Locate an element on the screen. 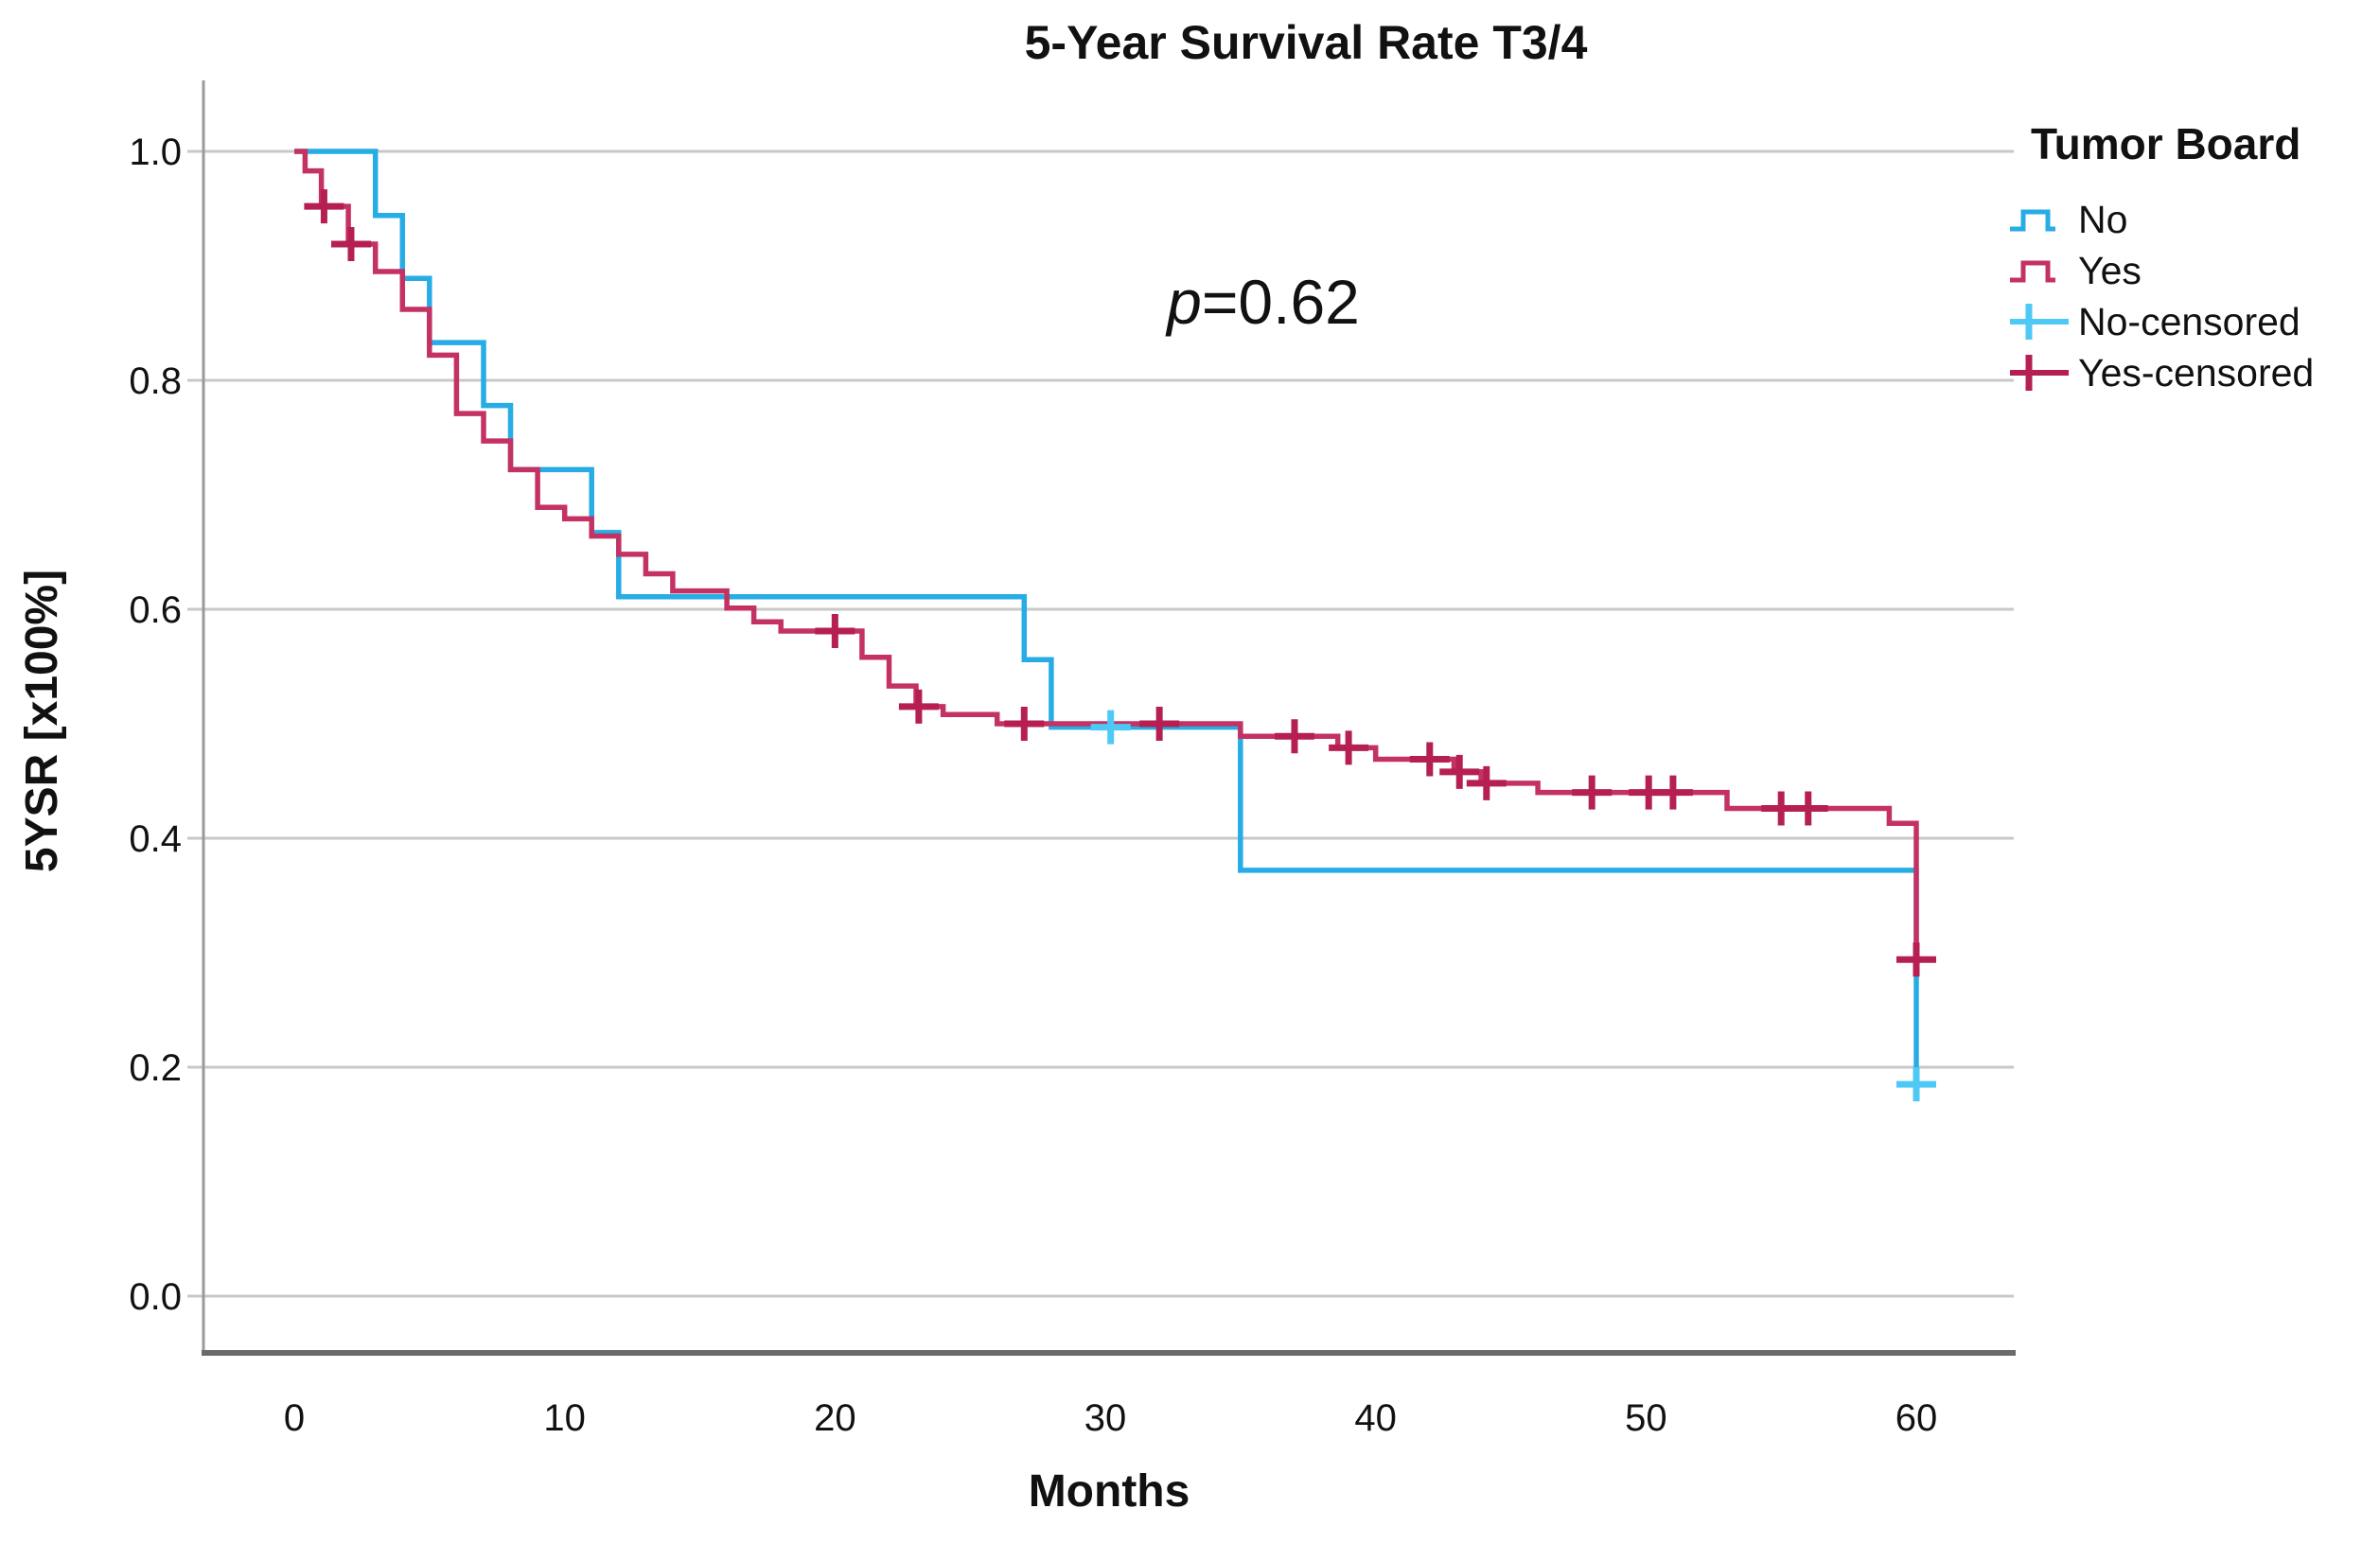 The height and width of the screenshot is (1544, 2380). legend-item-label: Yes-censored is located at coordinates (2196, 373).